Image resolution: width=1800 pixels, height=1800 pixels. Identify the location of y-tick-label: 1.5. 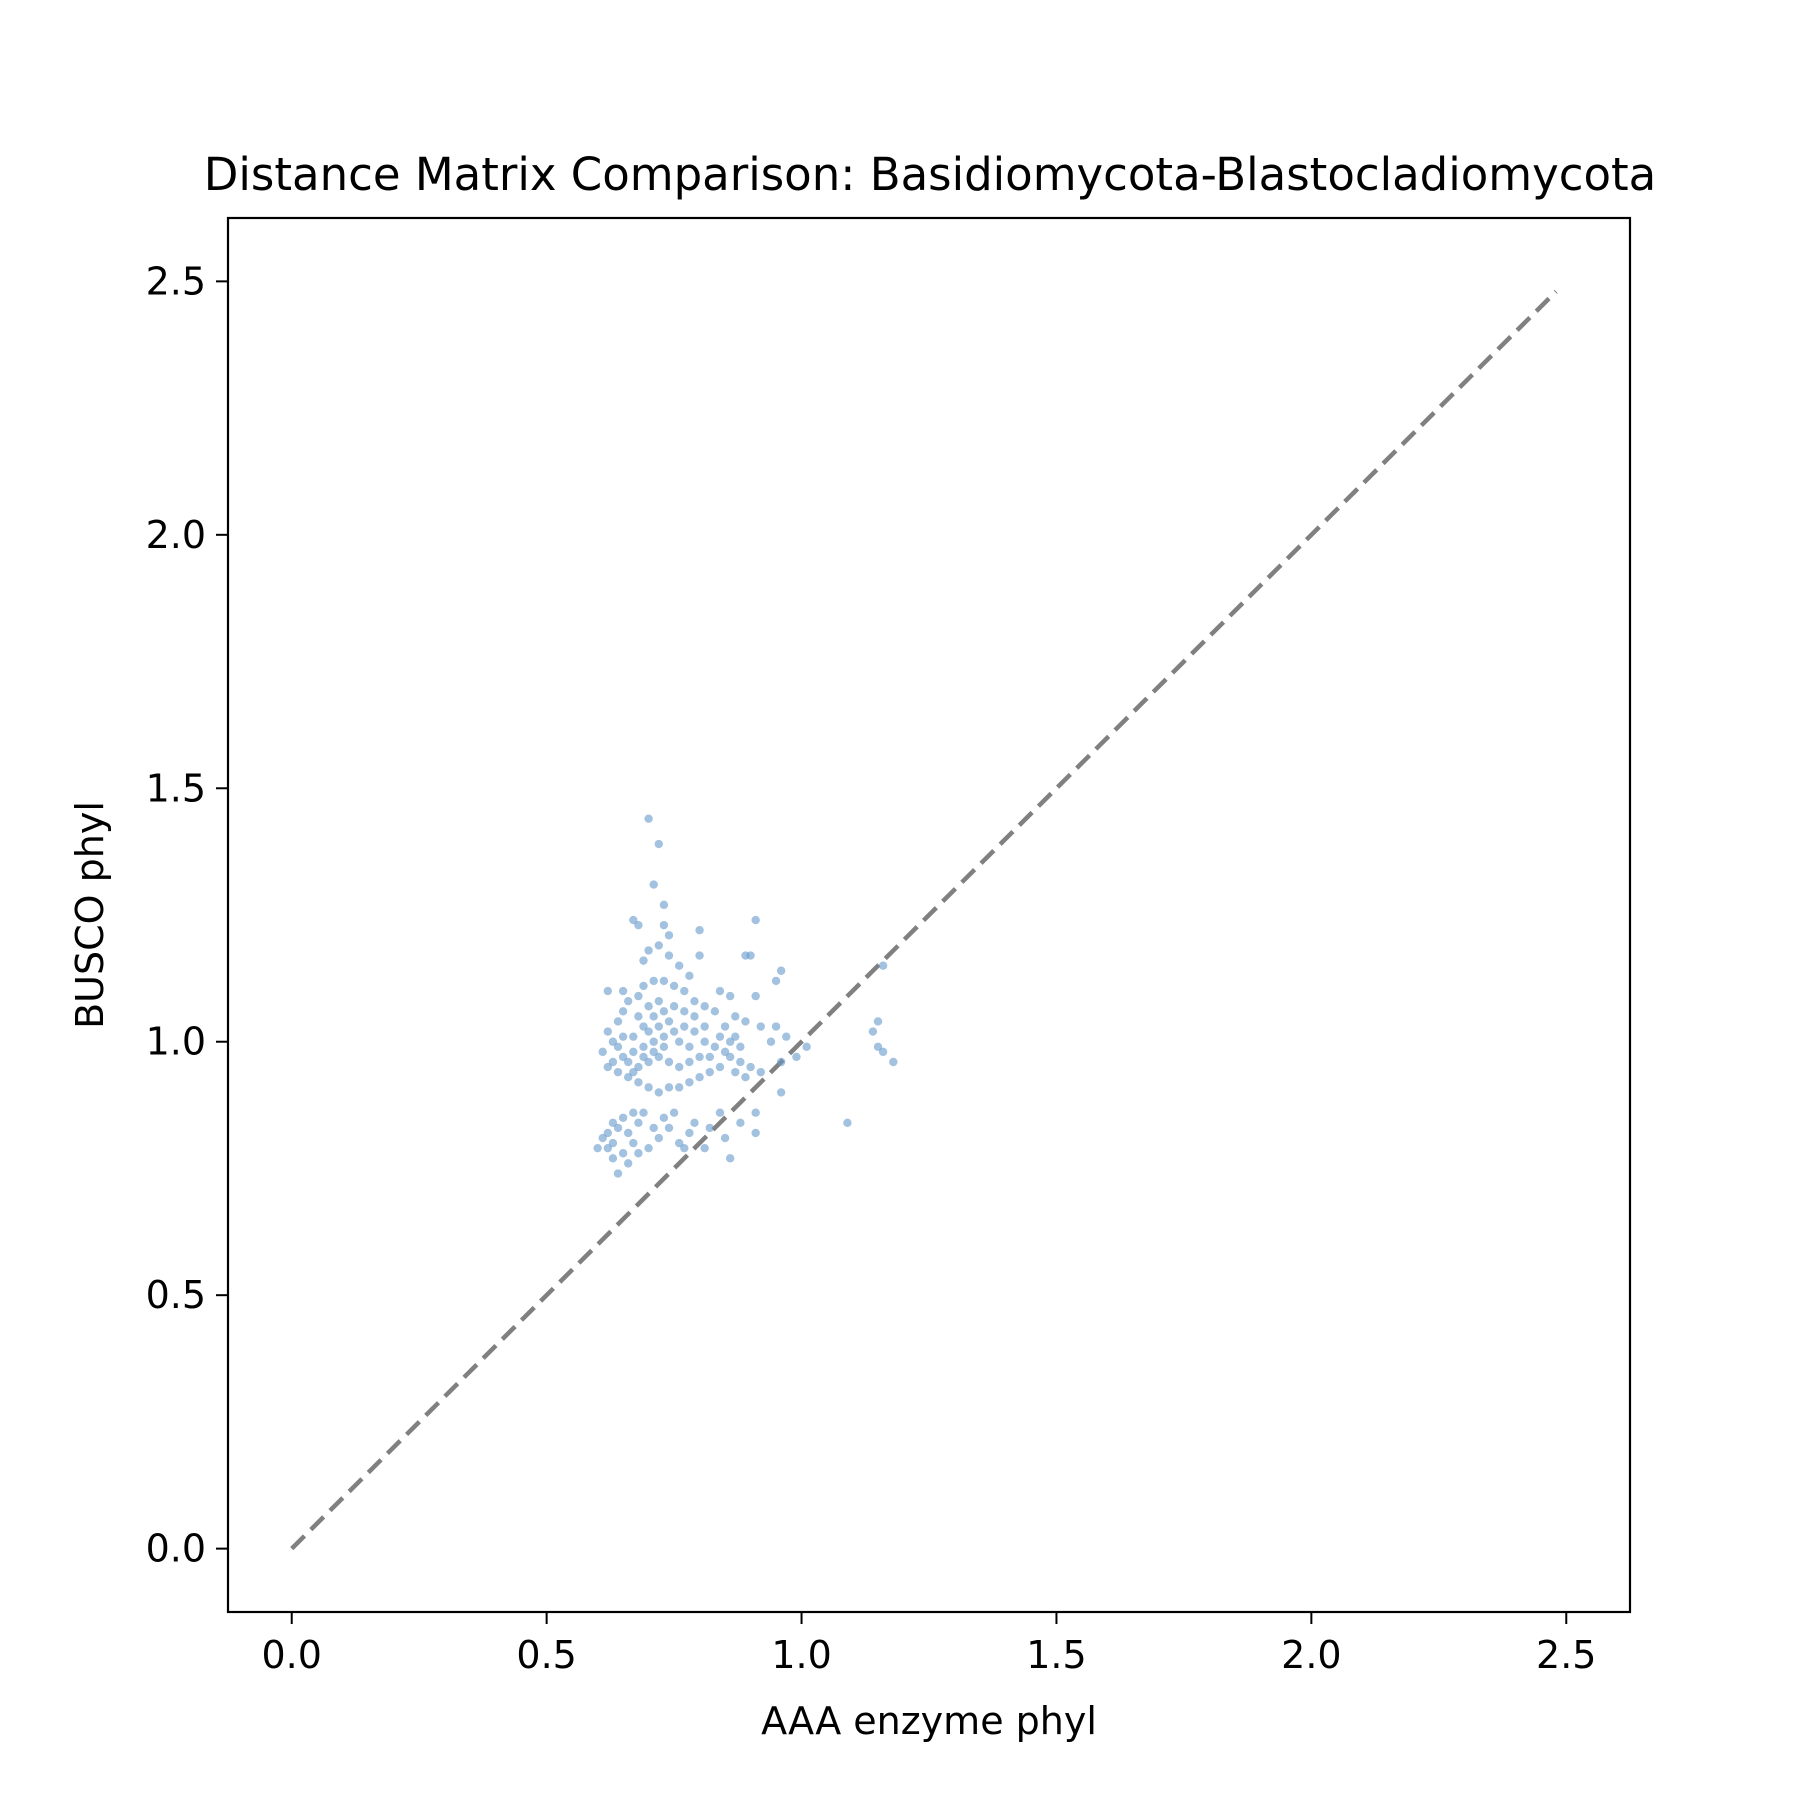
(176, 788).